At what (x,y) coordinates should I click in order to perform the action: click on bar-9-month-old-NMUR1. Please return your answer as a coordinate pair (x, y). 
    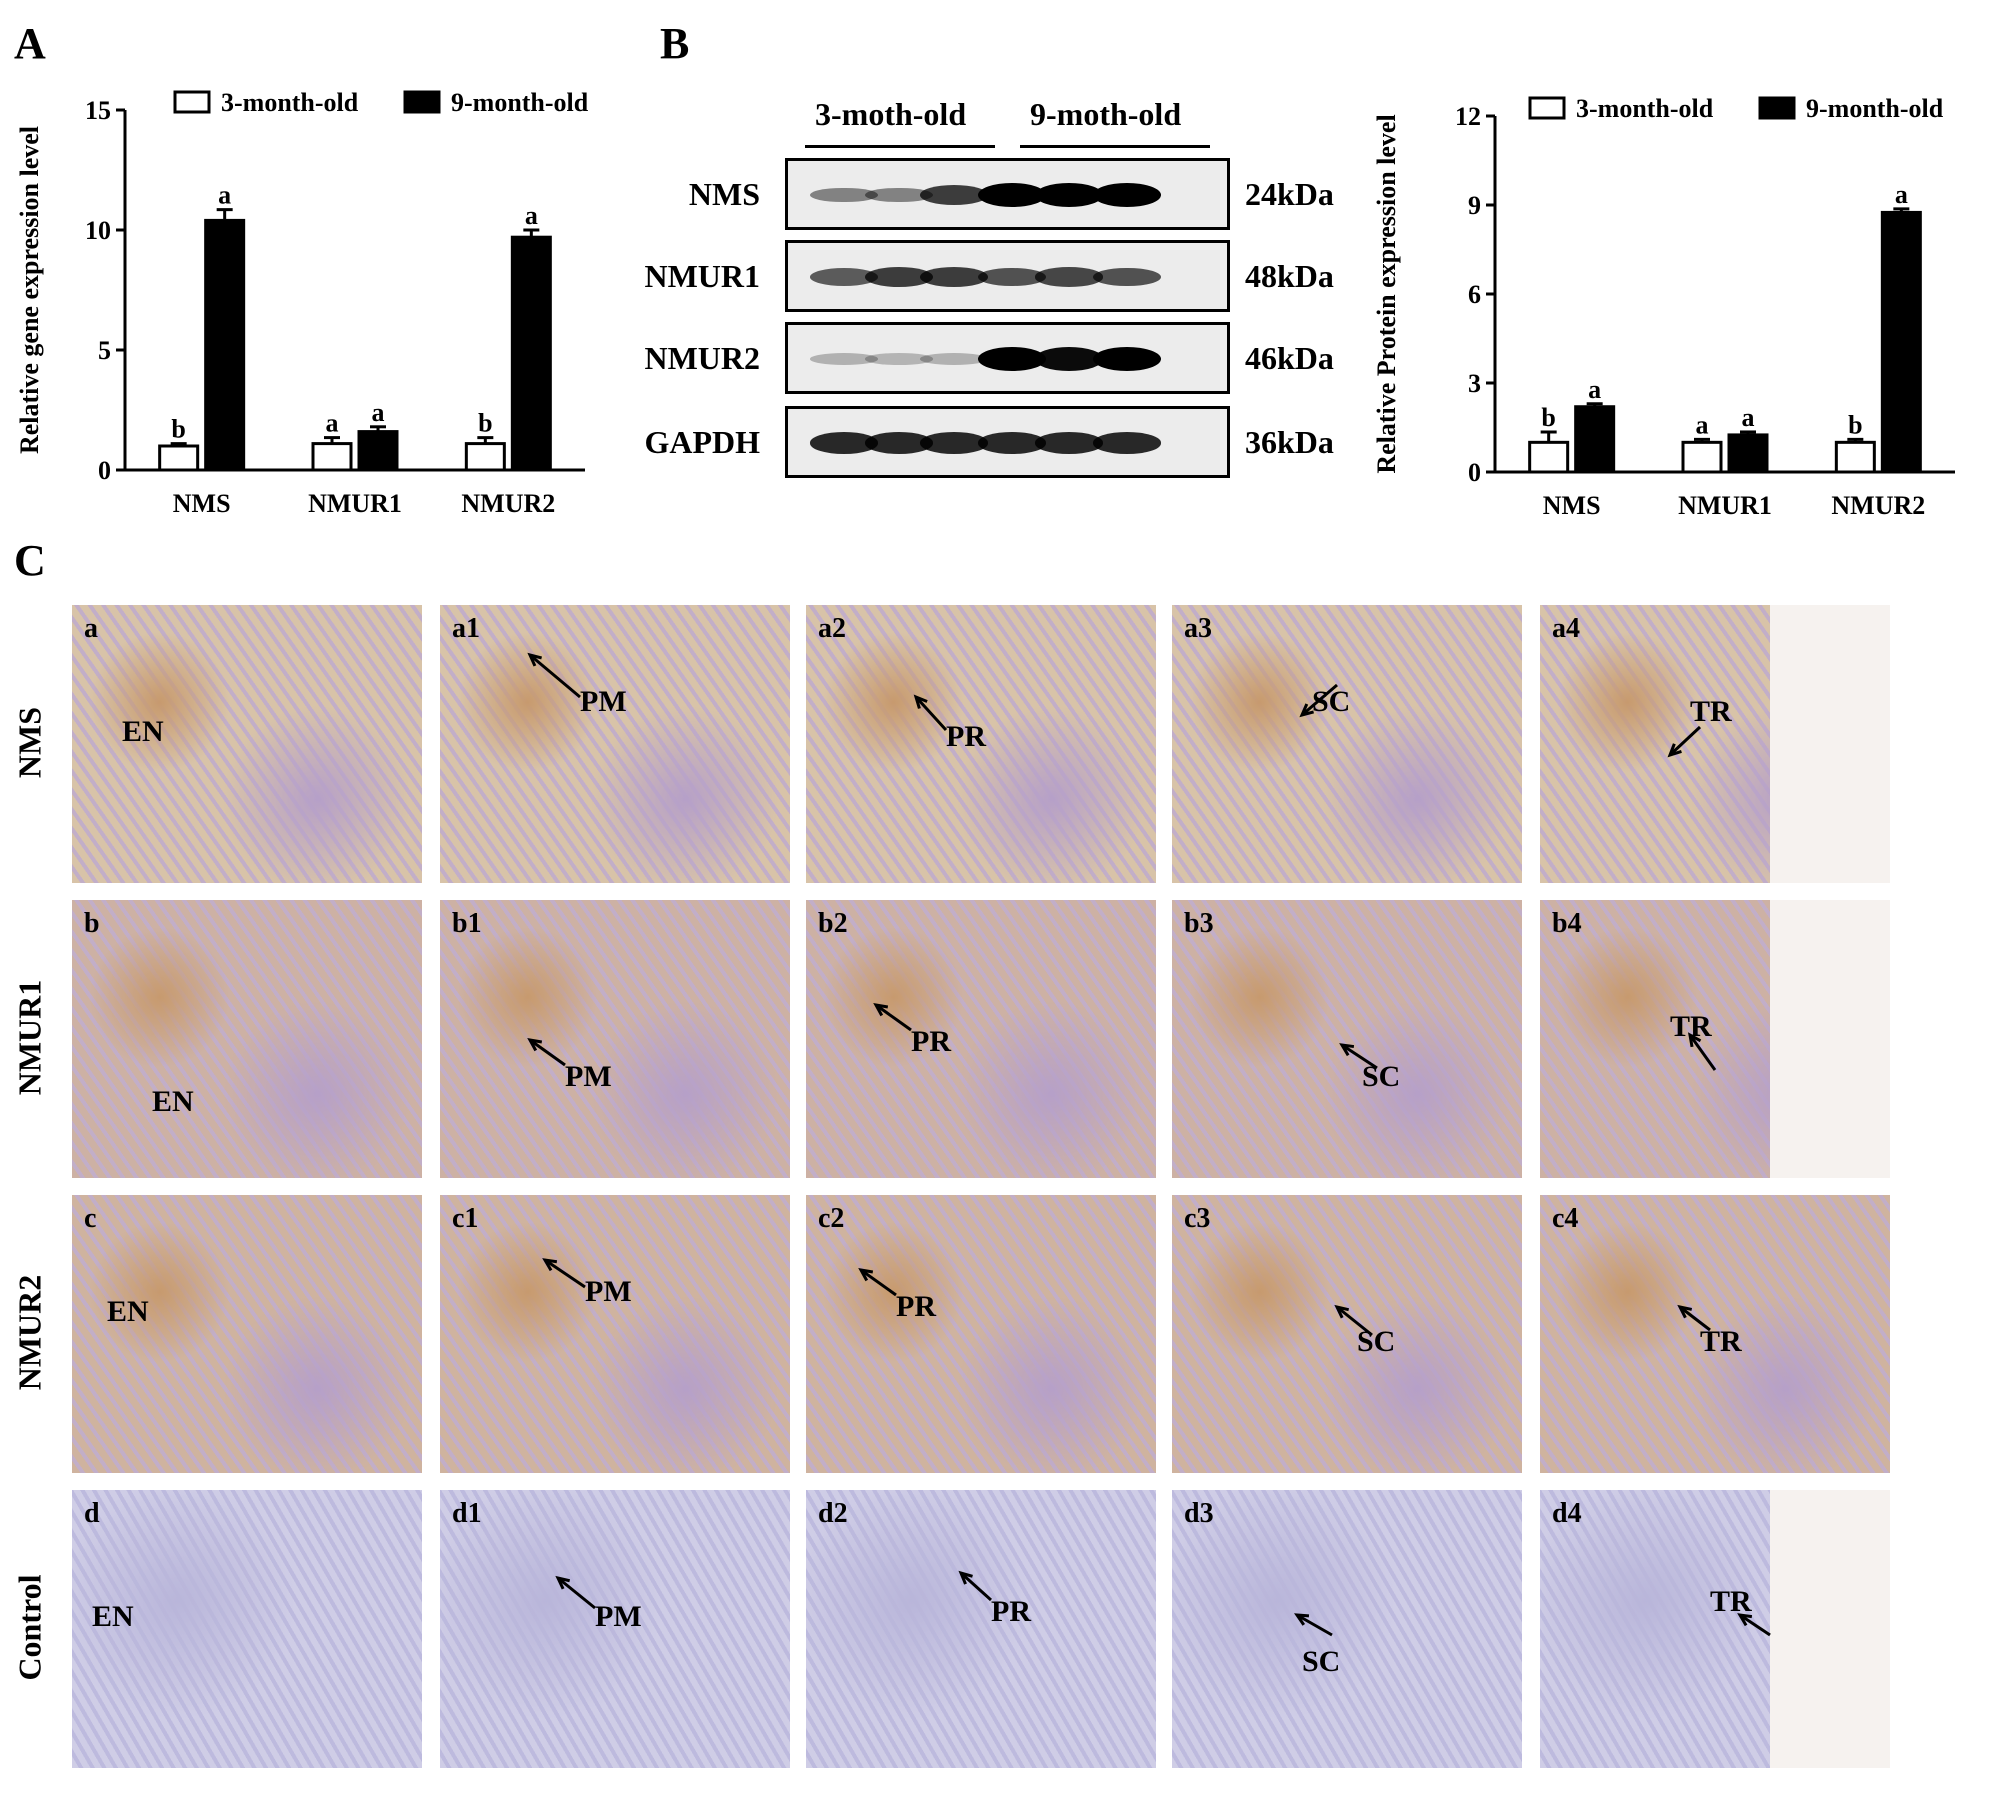
    Looking at the image, I should click on (1748, 453).